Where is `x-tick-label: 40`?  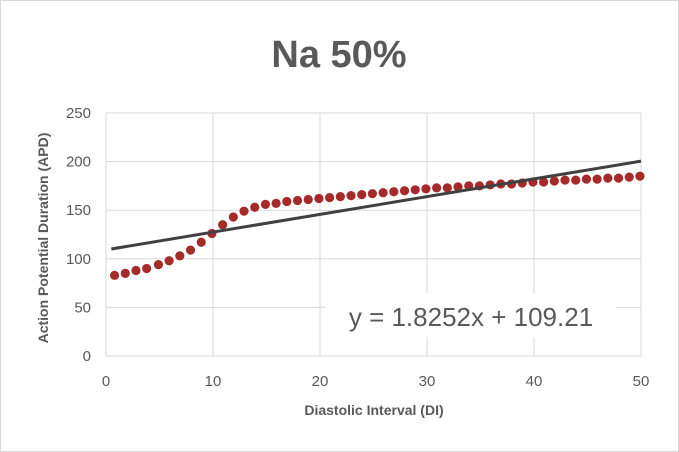
x-tick-label: 40 is located at coordinates (534, 381).